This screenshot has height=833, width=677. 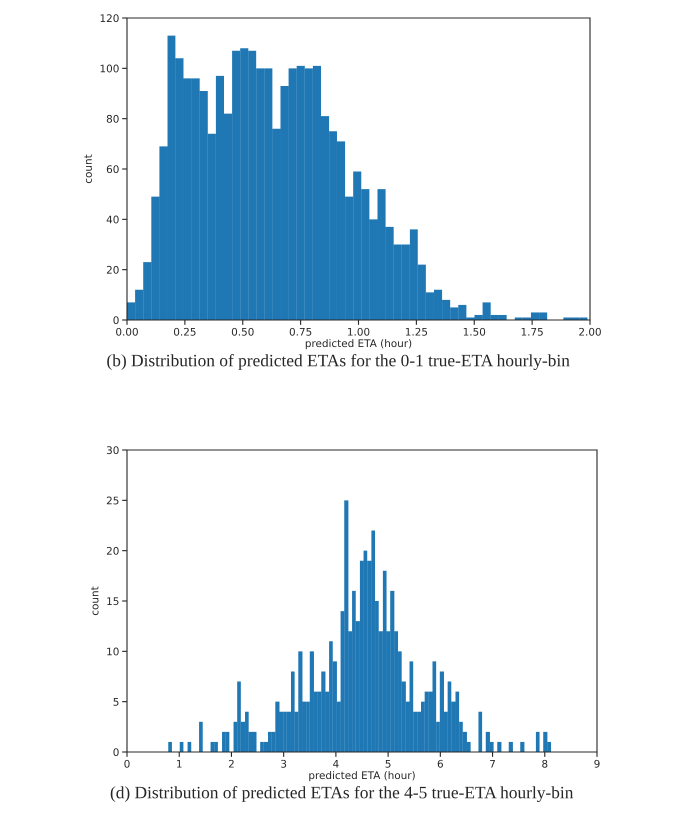 What do you see at coordinates (388, 764) in the screenshot?
I see `x-tick-label: 5` at bounding box center [388, 764].